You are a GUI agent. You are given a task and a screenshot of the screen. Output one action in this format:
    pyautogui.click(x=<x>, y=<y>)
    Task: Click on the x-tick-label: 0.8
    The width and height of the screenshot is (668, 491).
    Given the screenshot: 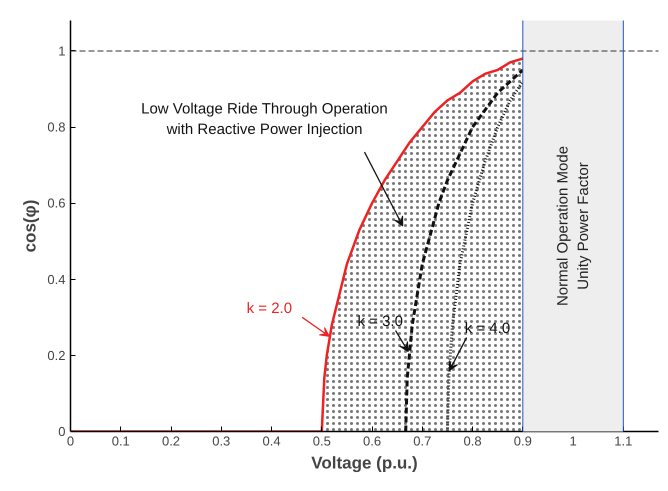 What is the action you would take?
    pyautogui.click(x=473, y=441)
    